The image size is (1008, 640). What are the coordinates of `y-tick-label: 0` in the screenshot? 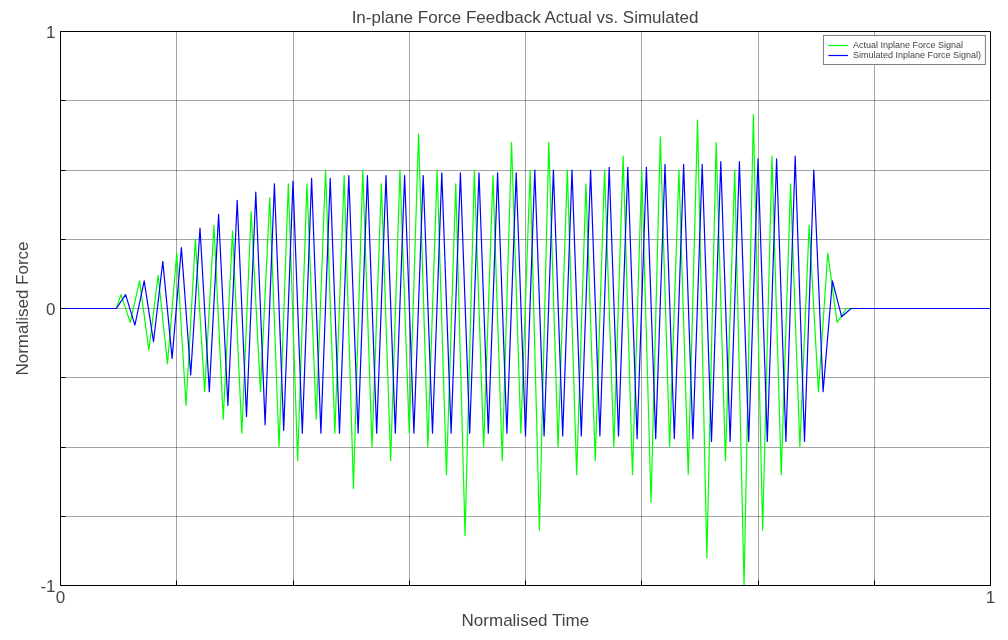 It's located at (51, 309).